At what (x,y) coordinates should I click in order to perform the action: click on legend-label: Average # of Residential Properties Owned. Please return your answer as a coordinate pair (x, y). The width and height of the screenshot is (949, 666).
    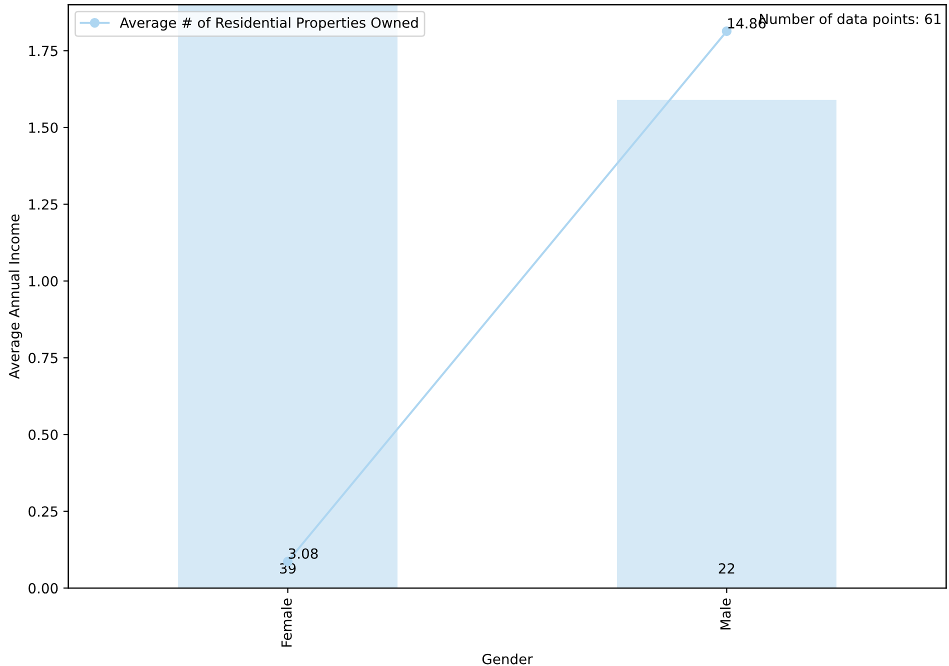
    Looking at the image, I should click on (269, 24).